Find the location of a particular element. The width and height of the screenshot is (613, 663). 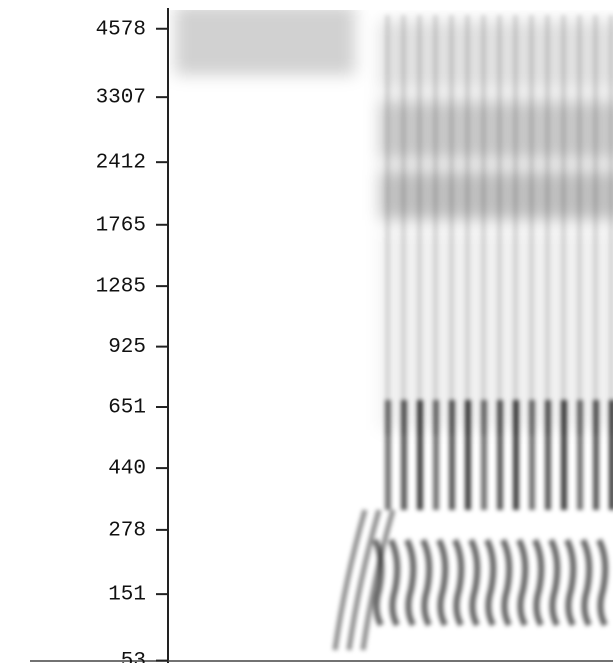

y-tick-label: 278 is located at coordinates (127, 530).